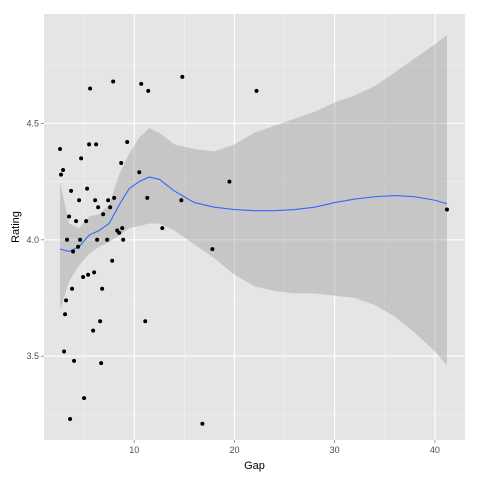 The height and width of the screenshot is (480, 480). I want to click on x-tick-label: 20, so click(234, 450).